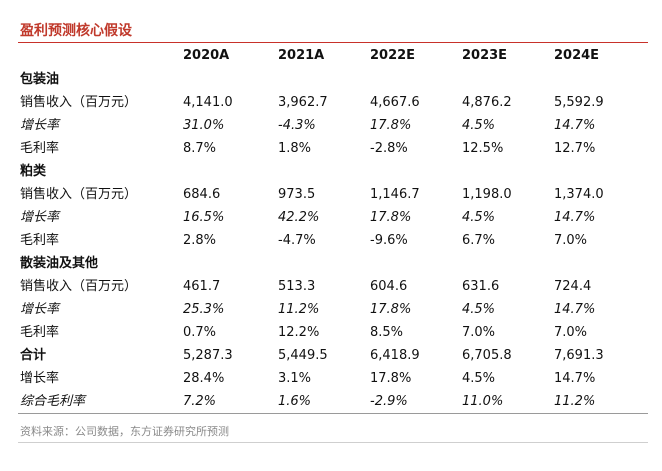 This screenshot has height=471, width=662. I want to click on table-cell: 724.4, so click(573, 286).